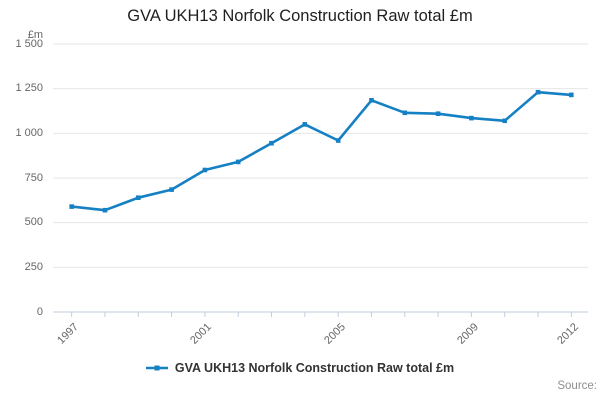 The height and width of the screenshot is (400, 600). Describe the element at coordinates (201, 334) in the screenshot. I see `x-axis-tick-label: 2001` at that location.